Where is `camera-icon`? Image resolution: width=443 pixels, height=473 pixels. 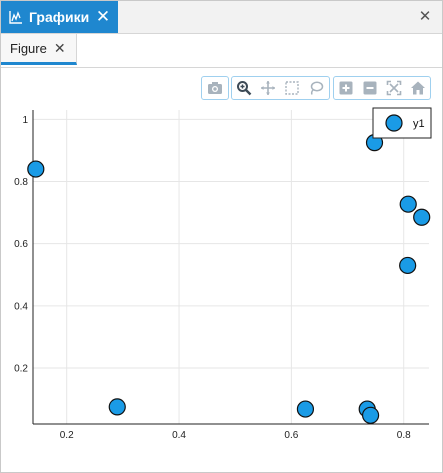
camera-icon is located at coordinates (215, 88).